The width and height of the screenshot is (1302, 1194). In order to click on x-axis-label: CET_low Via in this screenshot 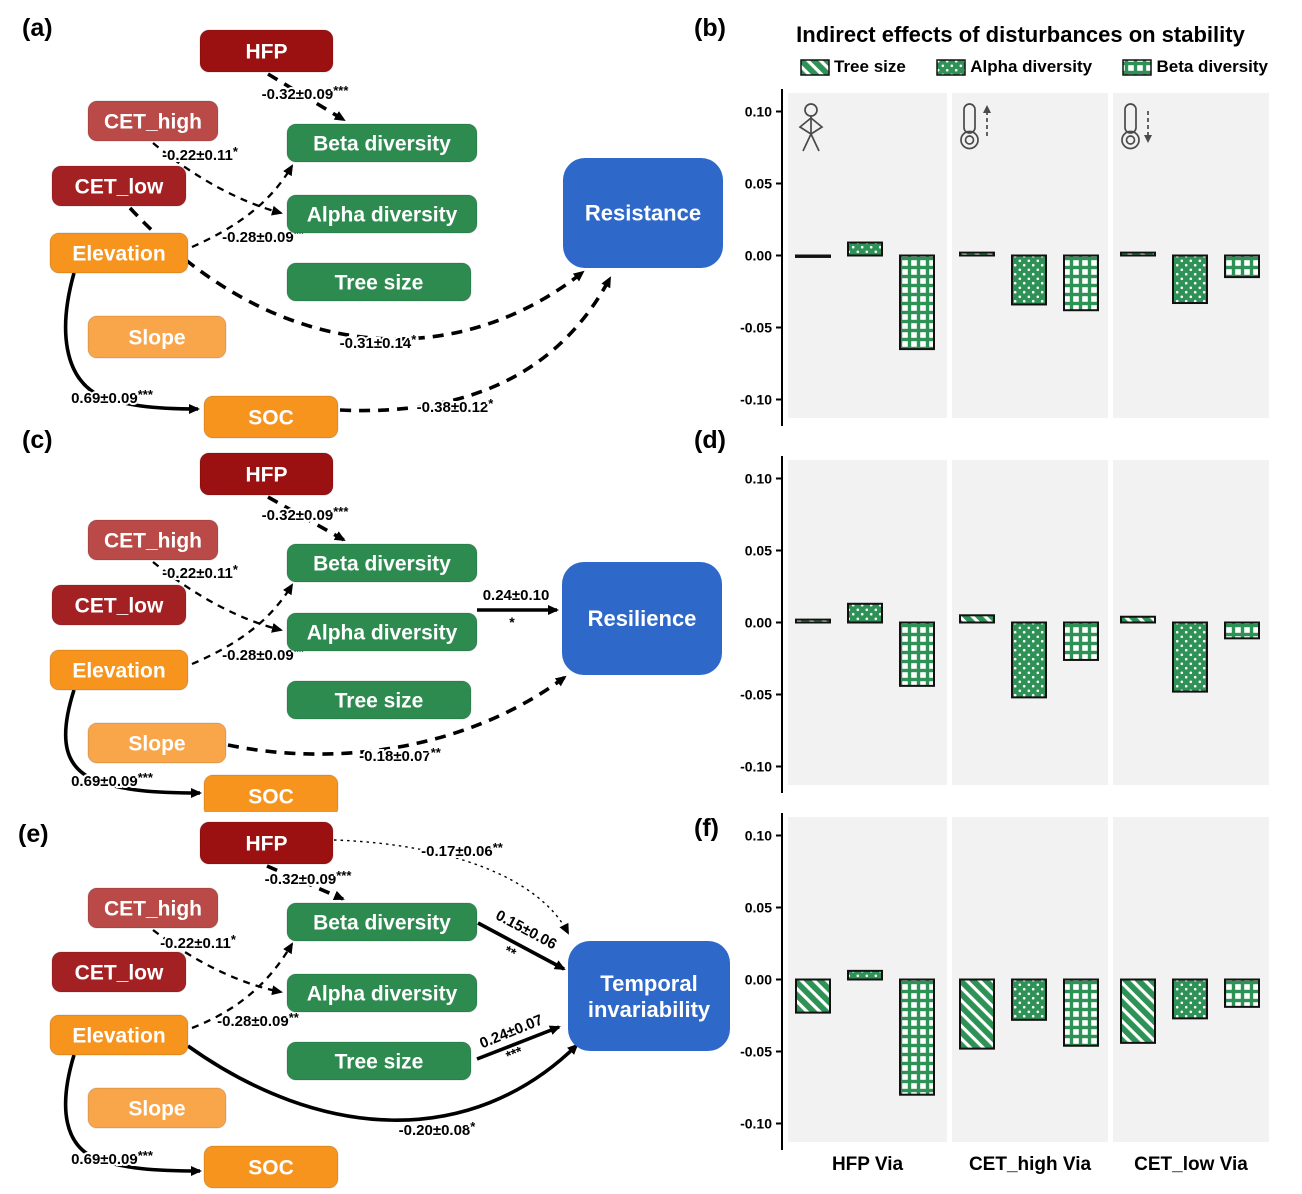, I will do `click(1191, 1164)`.